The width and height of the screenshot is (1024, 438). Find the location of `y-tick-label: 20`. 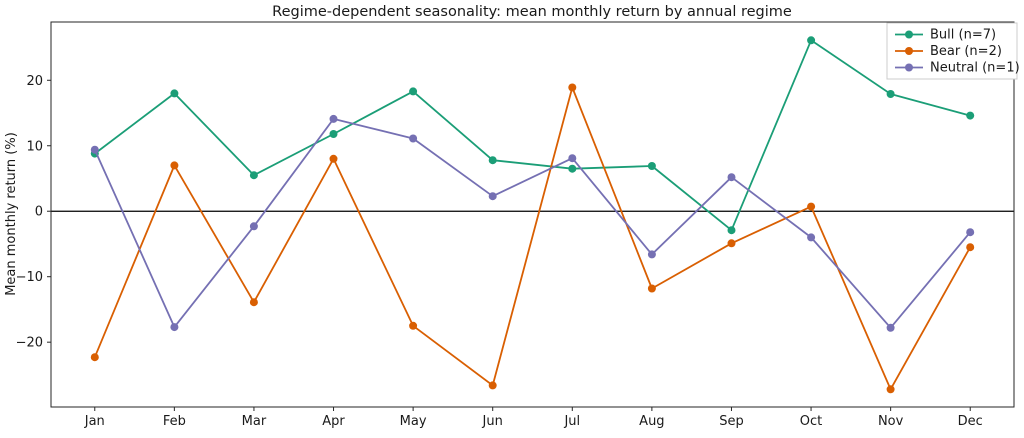

y-tick-label: 20 is located at coordinates (34, 81).